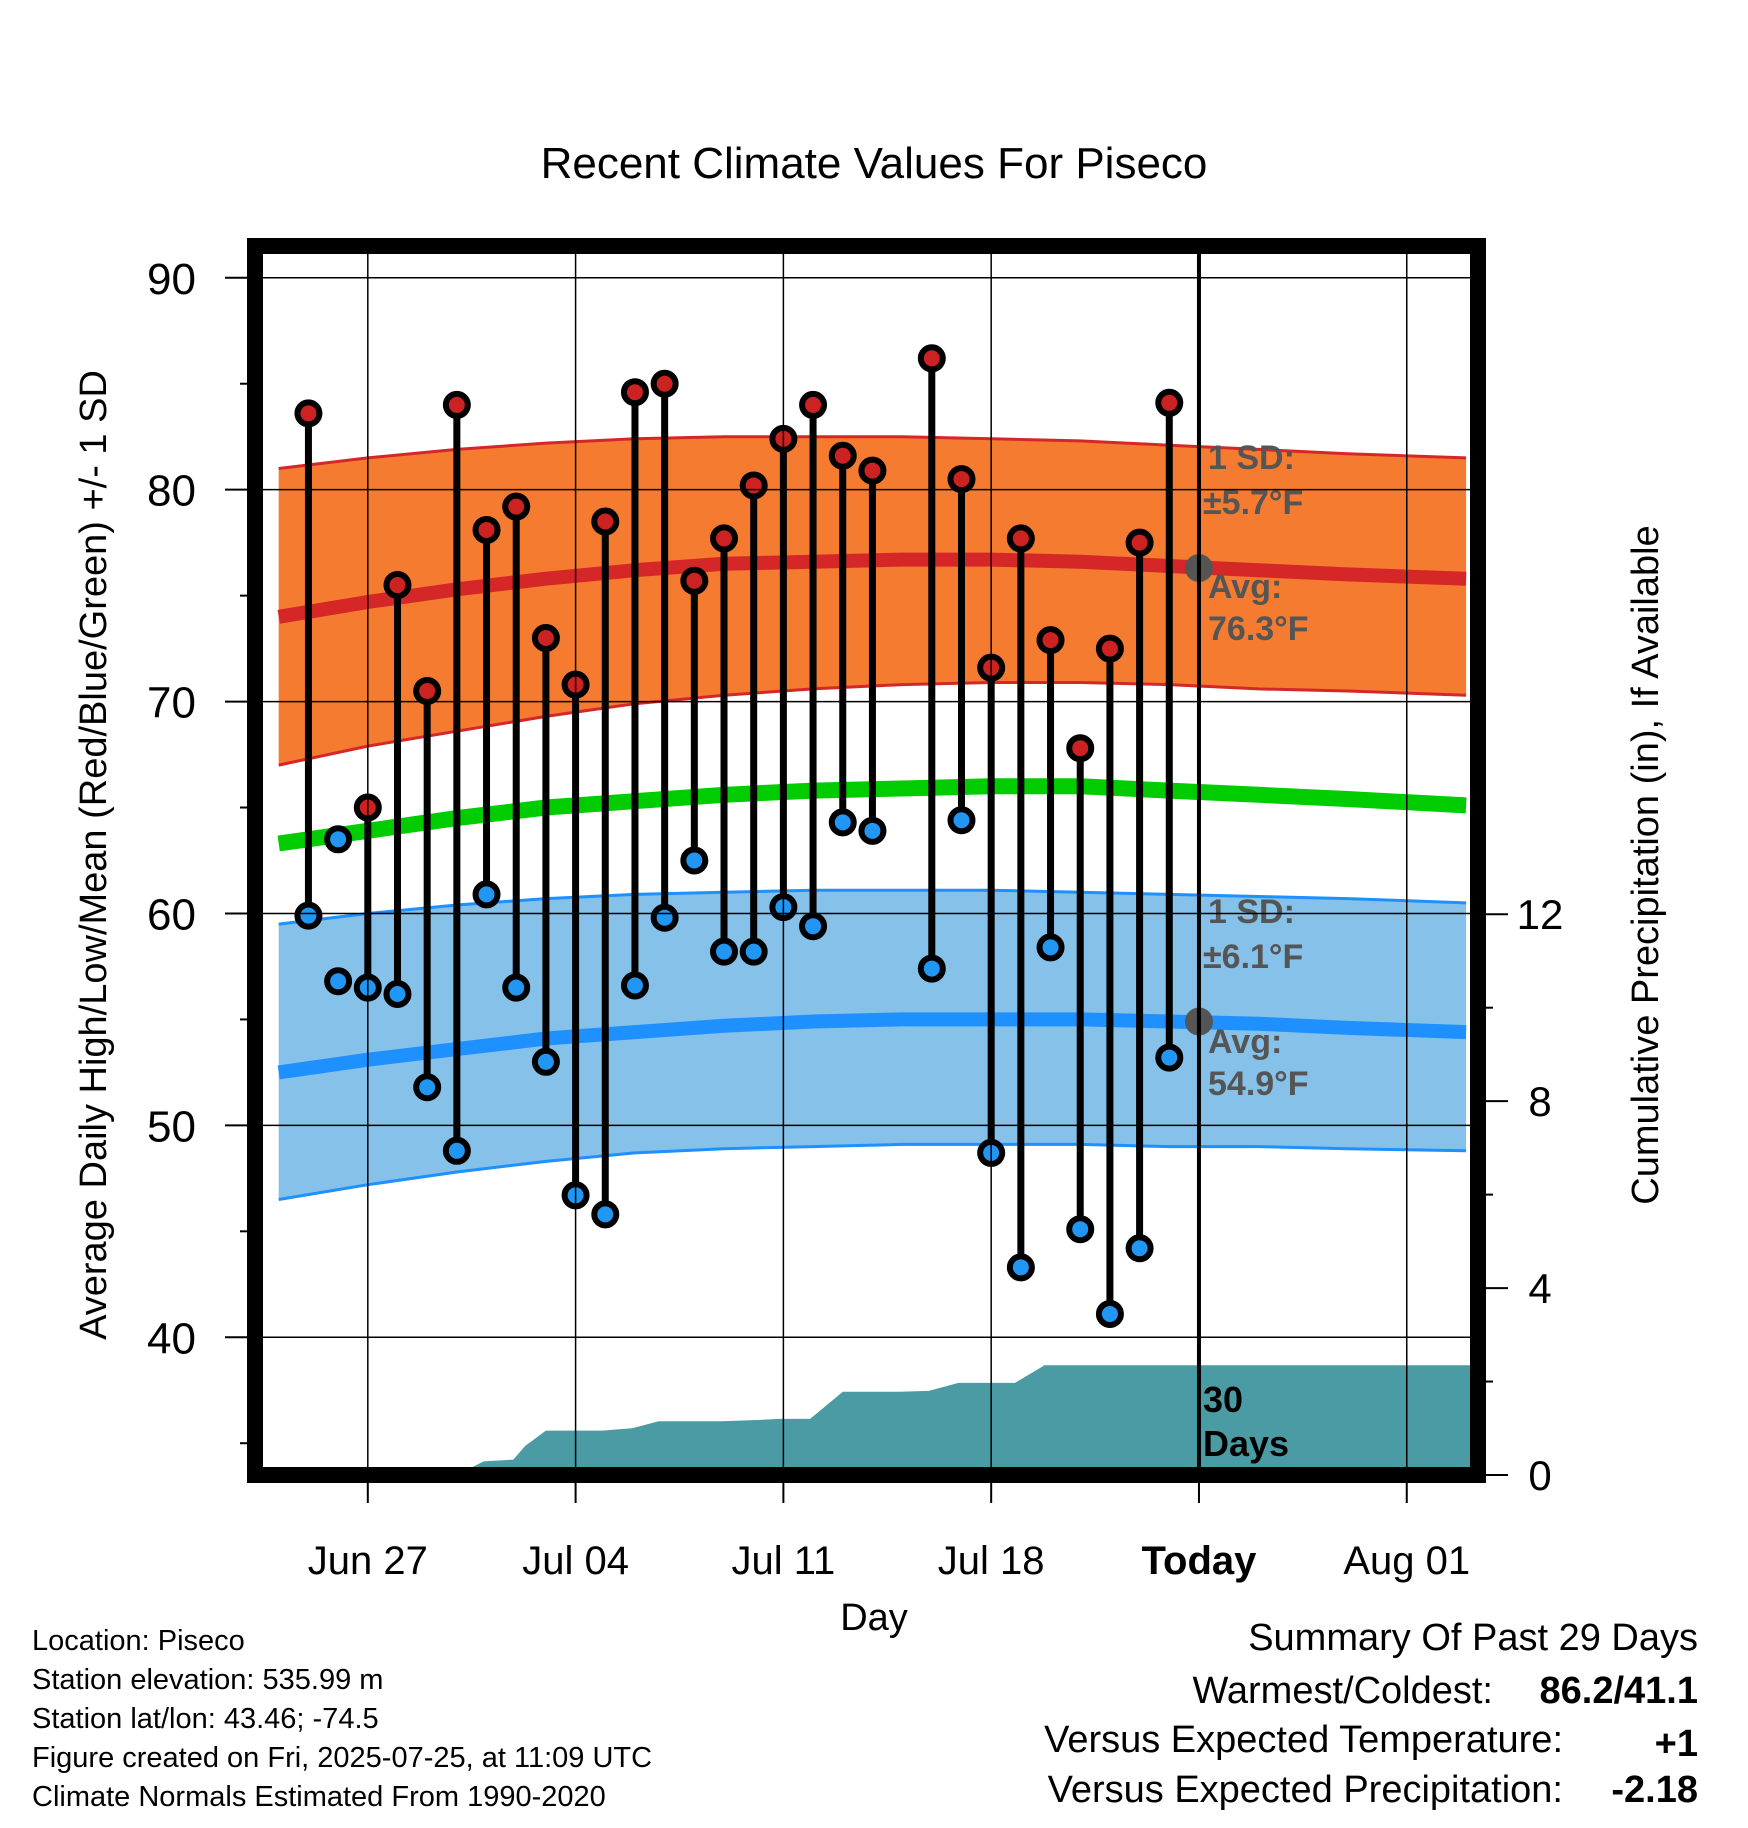 The image size is (1748, 1828). I want to click on x-tick-label: Jul 18, so click(991, 1561).